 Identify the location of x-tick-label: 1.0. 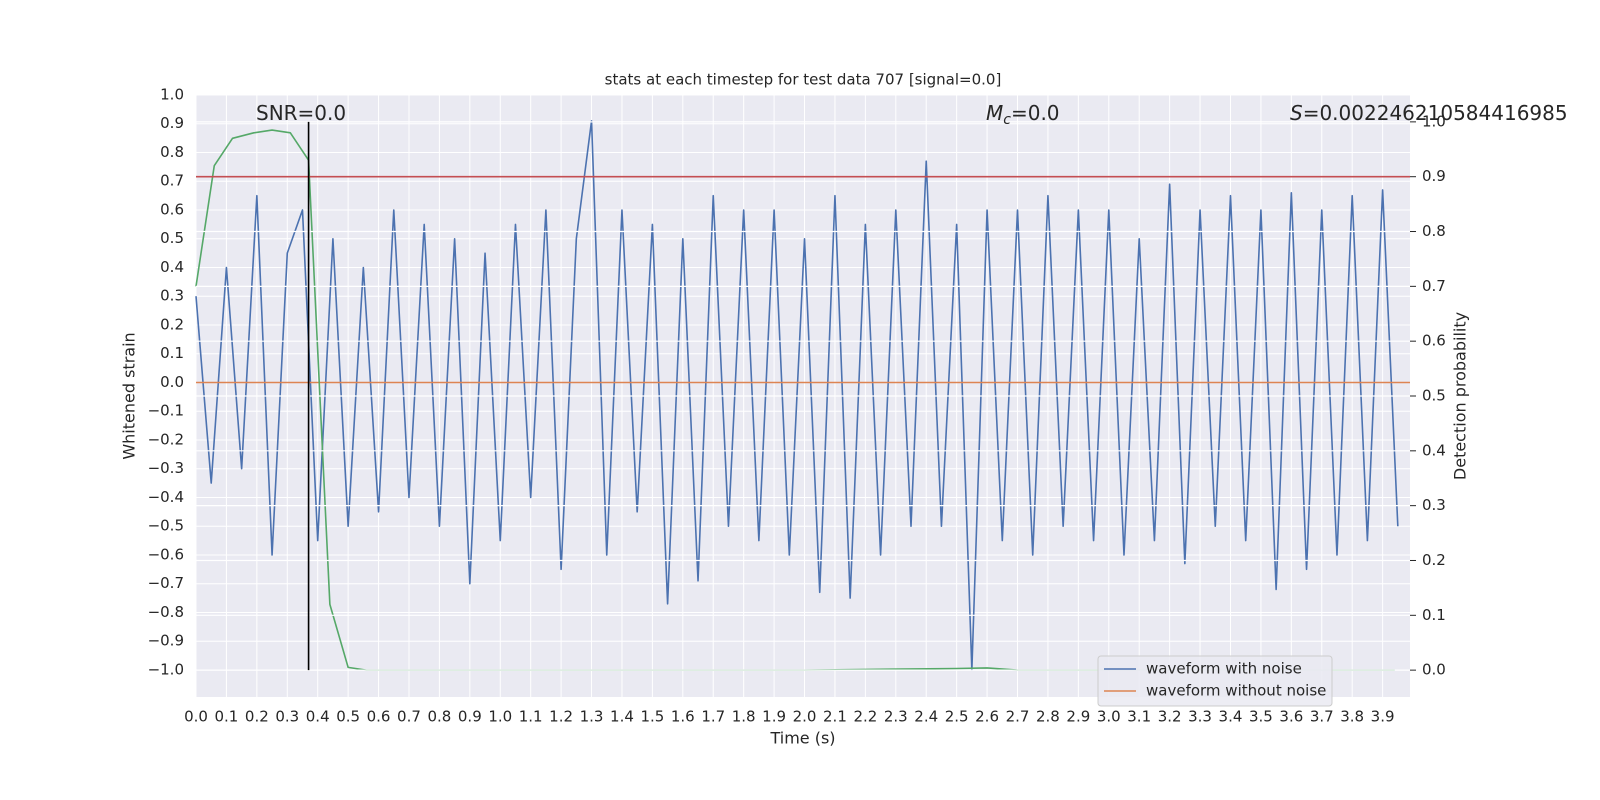
(500, 717).